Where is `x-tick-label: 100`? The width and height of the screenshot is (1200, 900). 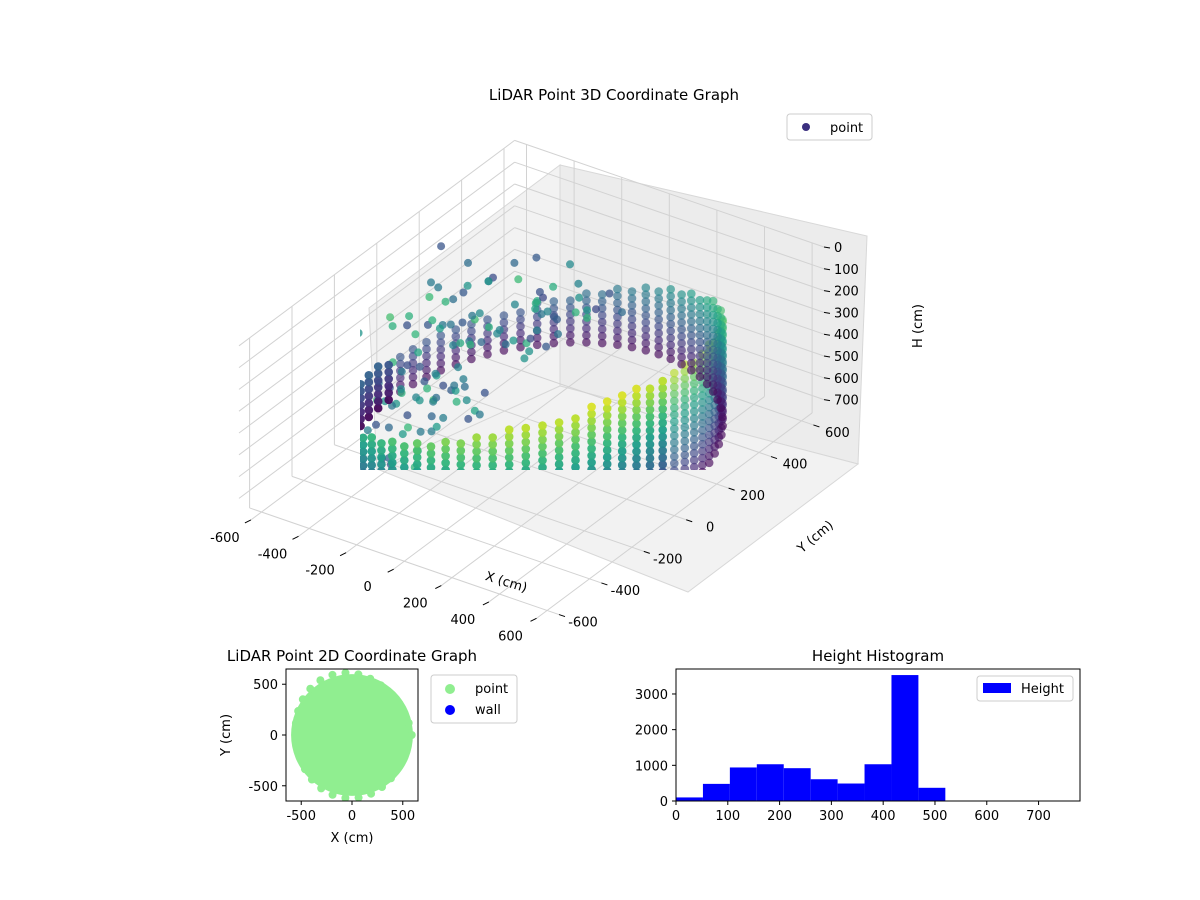 x-tick-label: 100 is located at coordinates (727, 816).